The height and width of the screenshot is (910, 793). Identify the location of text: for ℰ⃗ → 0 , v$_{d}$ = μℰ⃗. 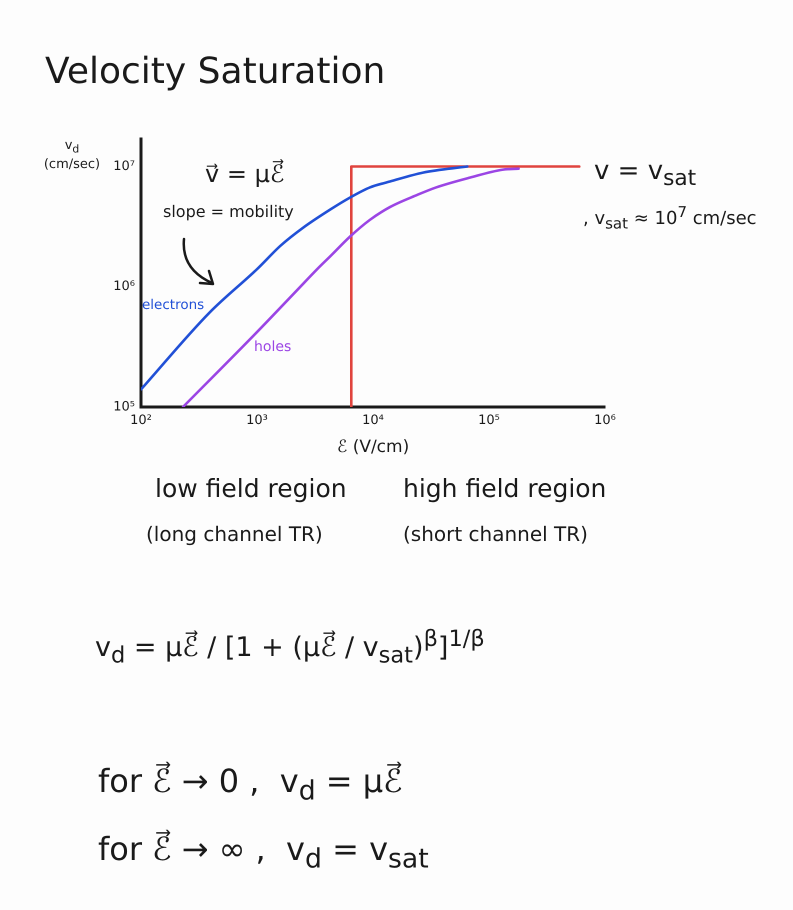
(250, 785).